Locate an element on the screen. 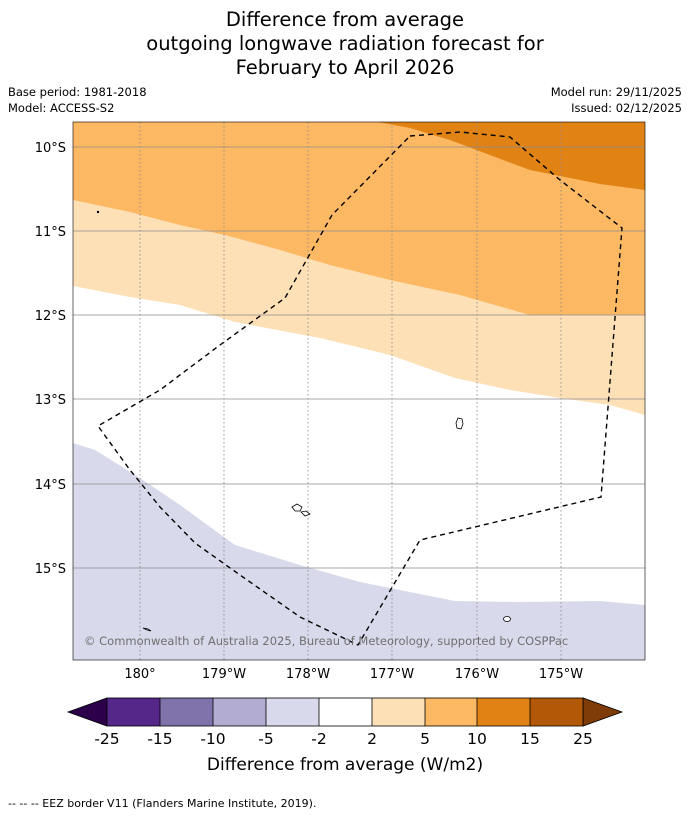 The width and height of the screenshot is (690, 816). model-name: Model: ACCESS-S2 is located at coordinates (61, 108).